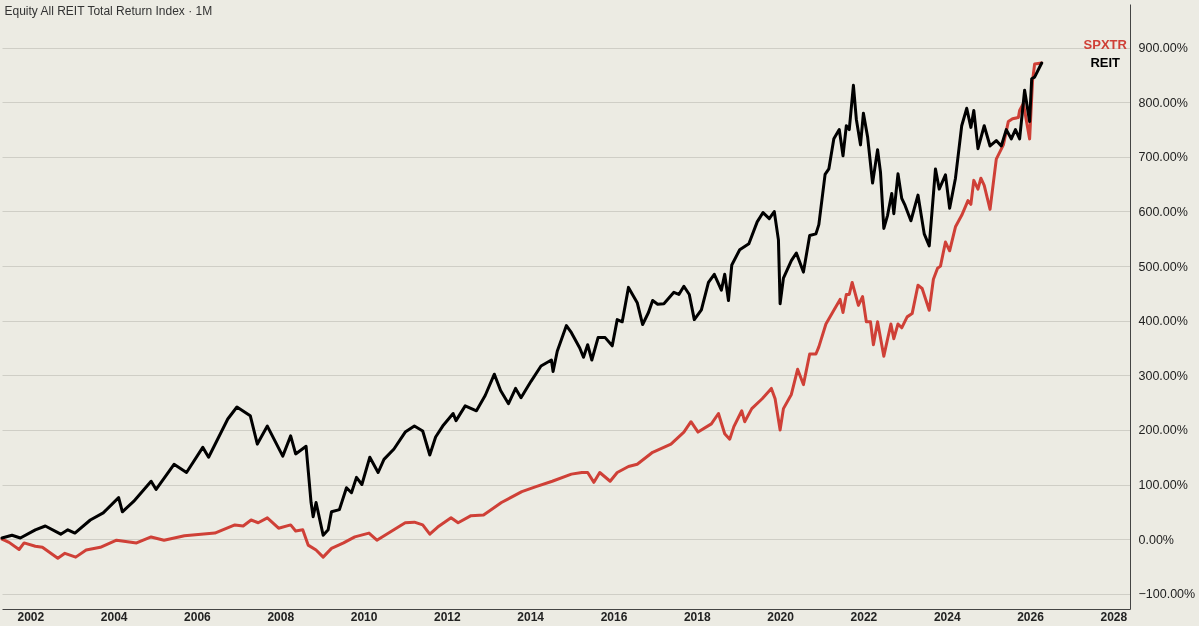  What do you see at coordinates (31, 616) in the screenshot?
I see `x-tick-label: 2002` at bounding box center [31, 616].